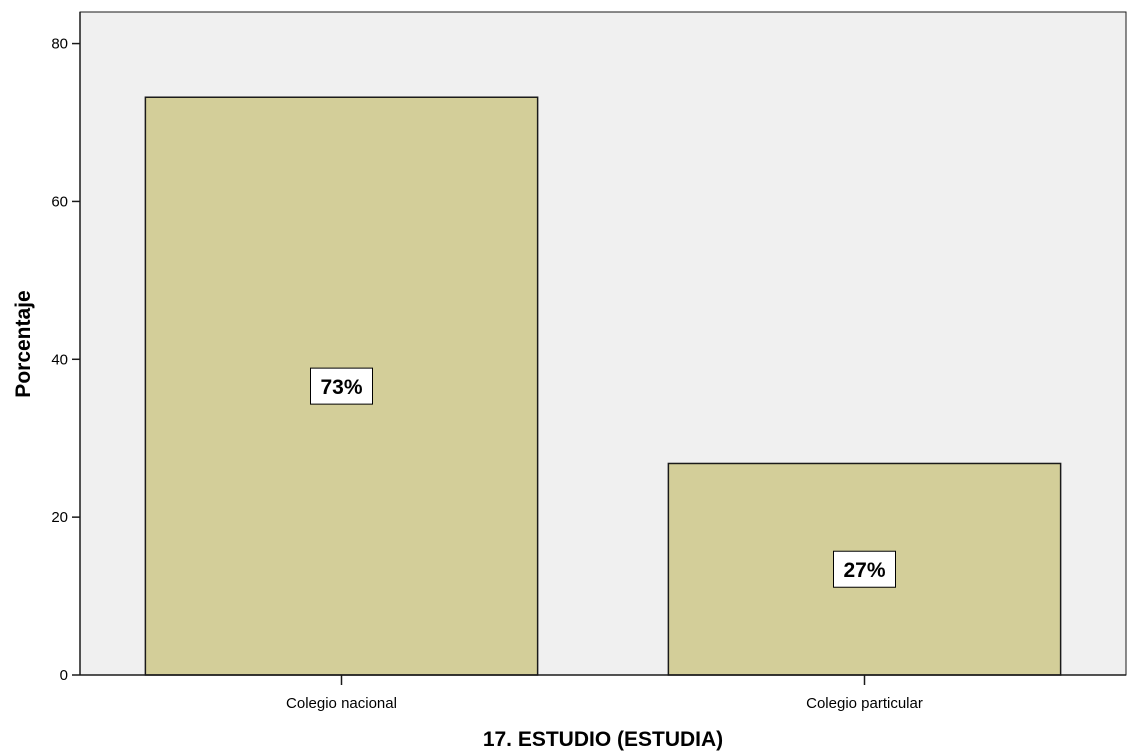 This screenshot has height=751, width=1129. I want to click on y-axis-ticks: 0 20 40 60 80, so click(65, 360).